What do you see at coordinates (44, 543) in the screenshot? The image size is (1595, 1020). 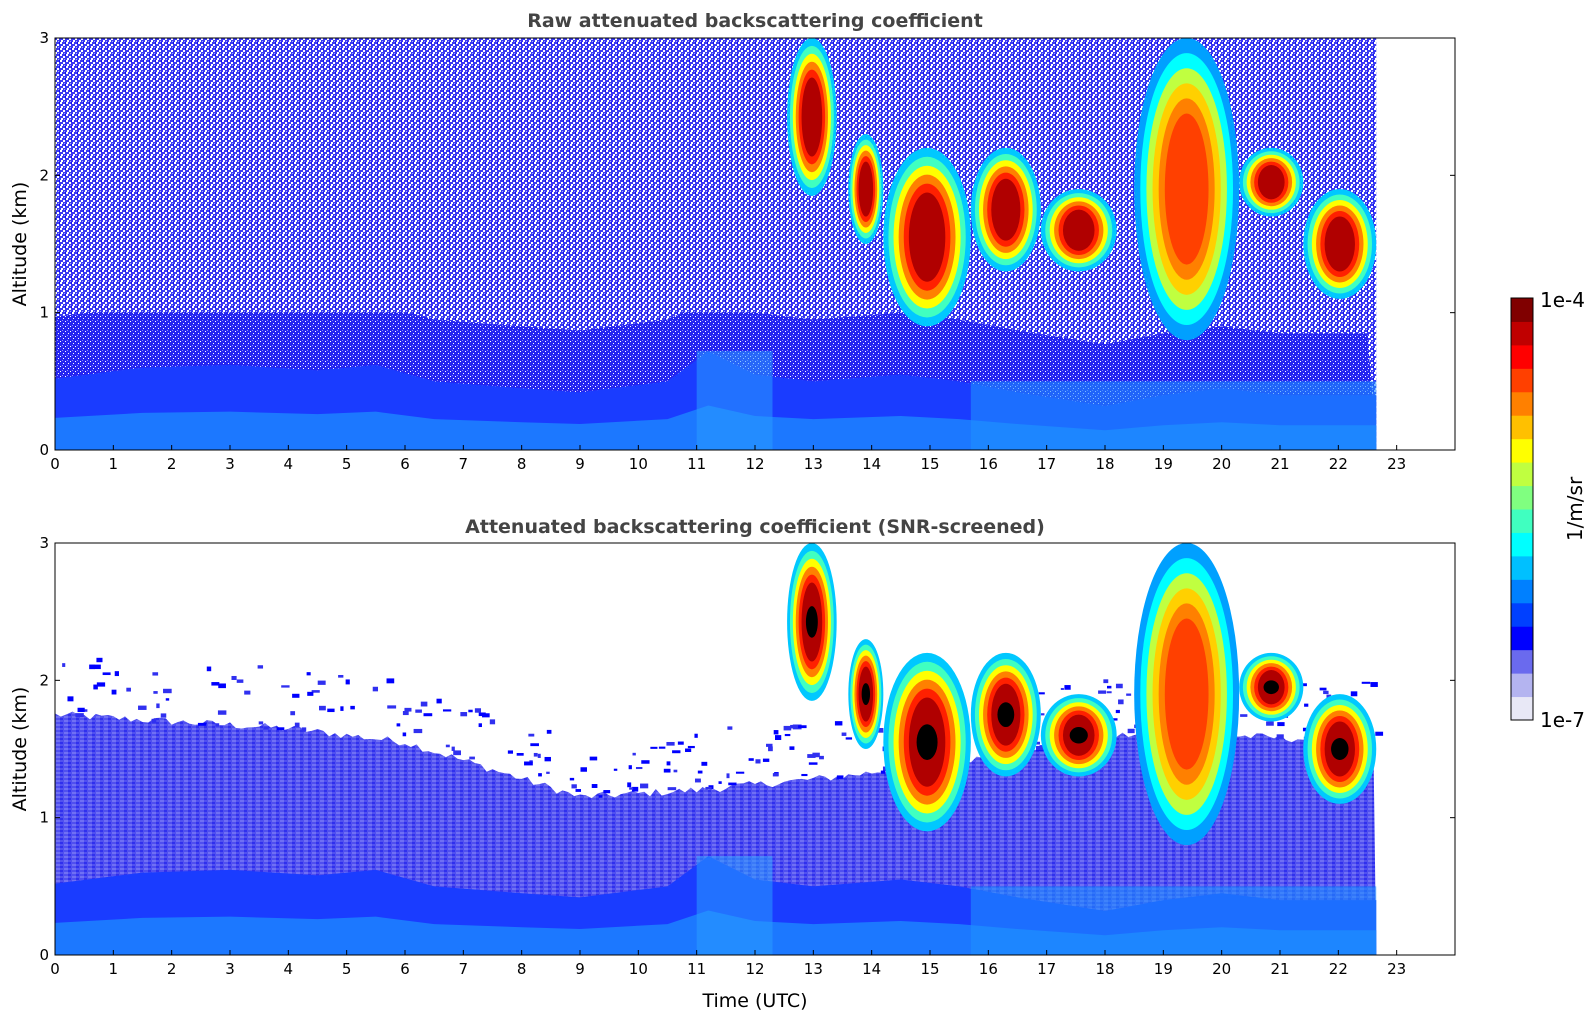 I see `y-tick-label: 3` at bounding box center [44, 543].